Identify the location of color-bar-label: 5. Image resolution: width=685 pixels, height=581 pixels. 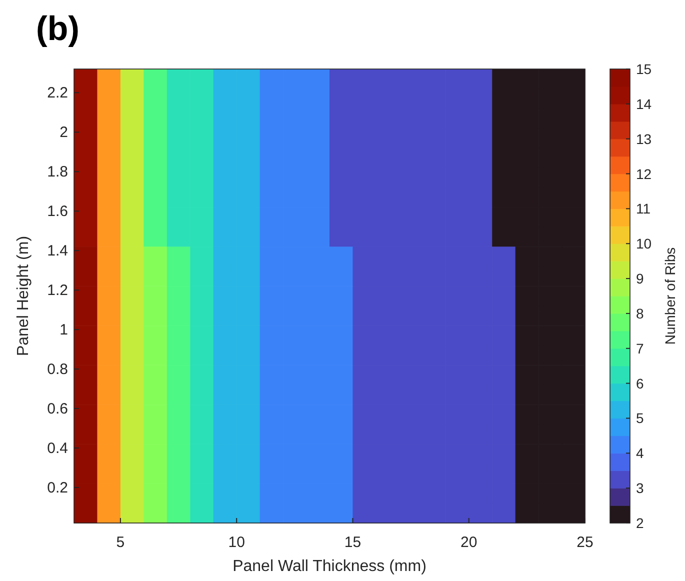
(640, 418).